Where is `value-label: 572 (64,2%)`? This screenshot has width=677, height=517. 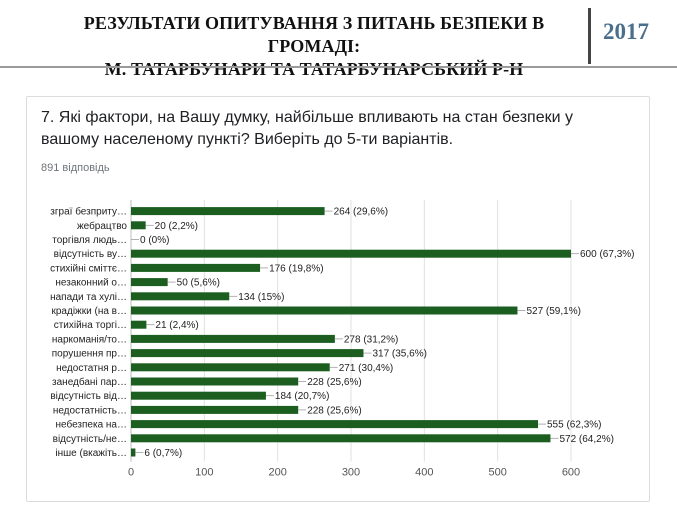
value-label: 572 (64,2%) is located at coordinates (586, 439).